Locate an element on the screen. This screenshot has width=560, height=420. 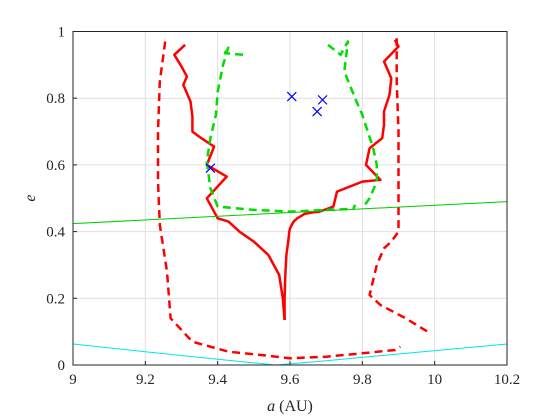
x-tick-label: 9.6 is located at coordinates (290, 380).